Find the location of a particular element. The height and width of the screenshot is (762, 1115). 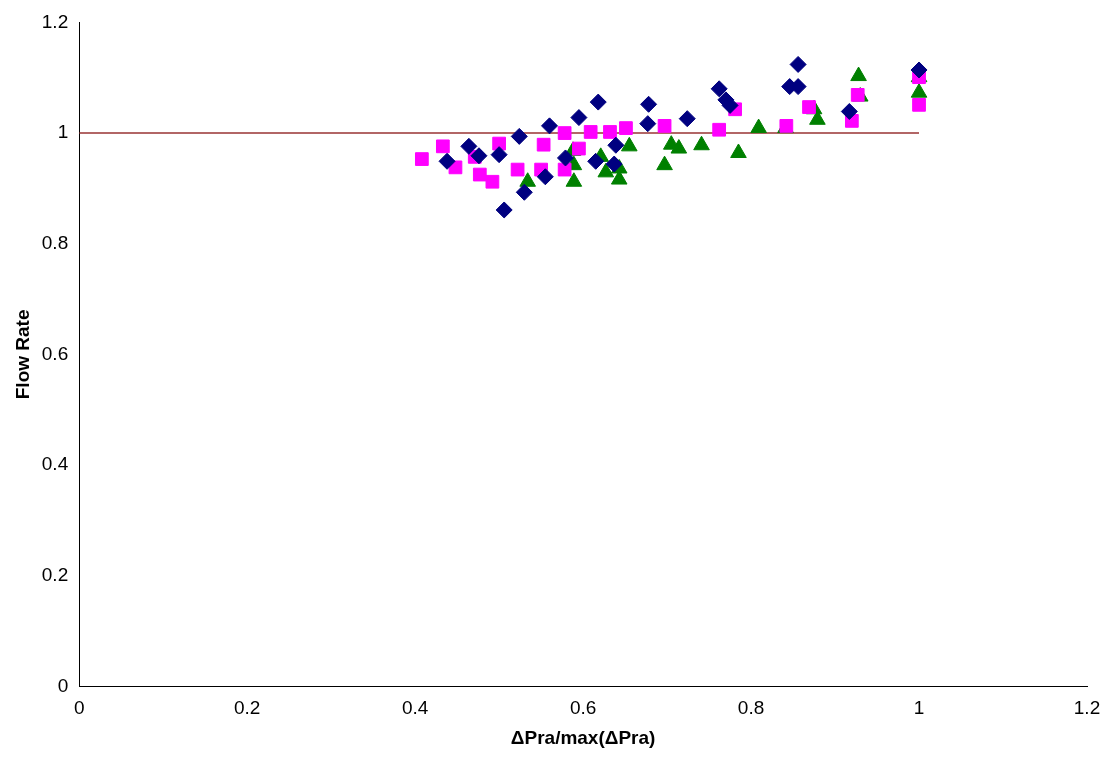

y-tick-label: 0 is located at coordinates (63, 685).